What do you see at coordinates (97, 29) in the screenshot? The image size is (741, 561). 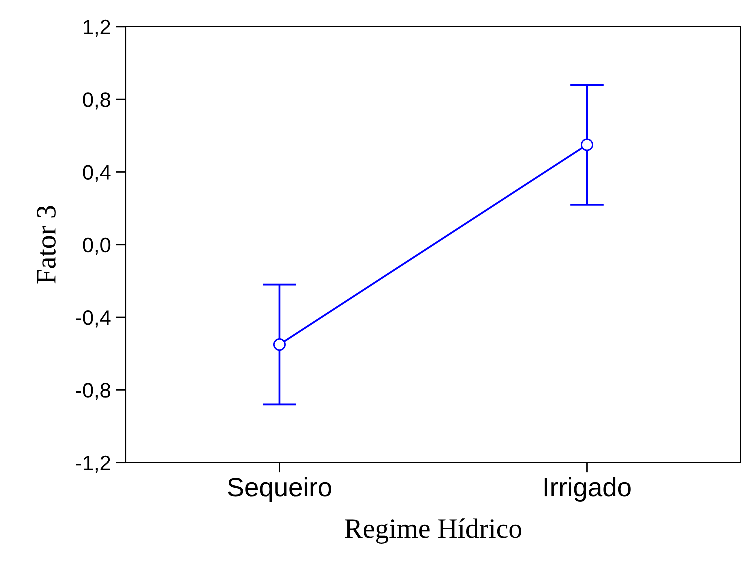 I see `y-tick-label: 1,2` at bounding box center [97, 29].